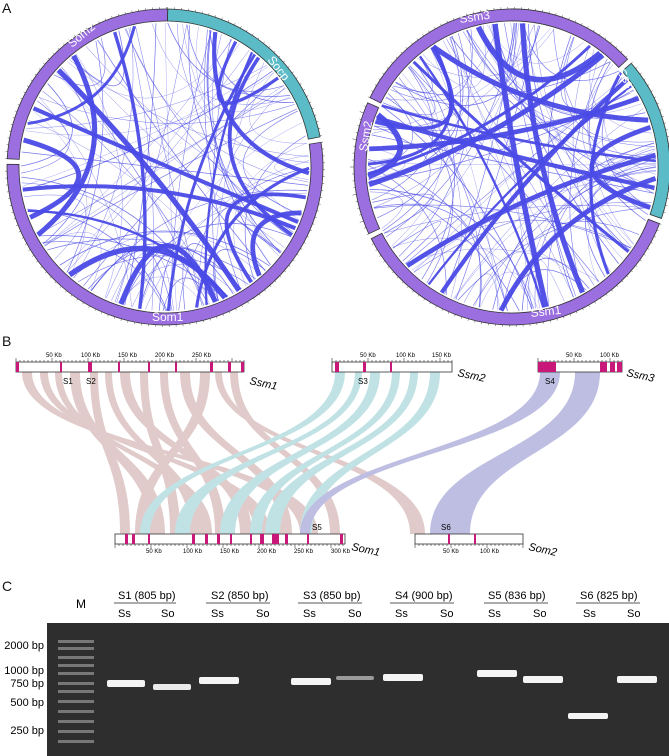  I want to click on som1-tick-300: 300 Kb, so click(341, 552).